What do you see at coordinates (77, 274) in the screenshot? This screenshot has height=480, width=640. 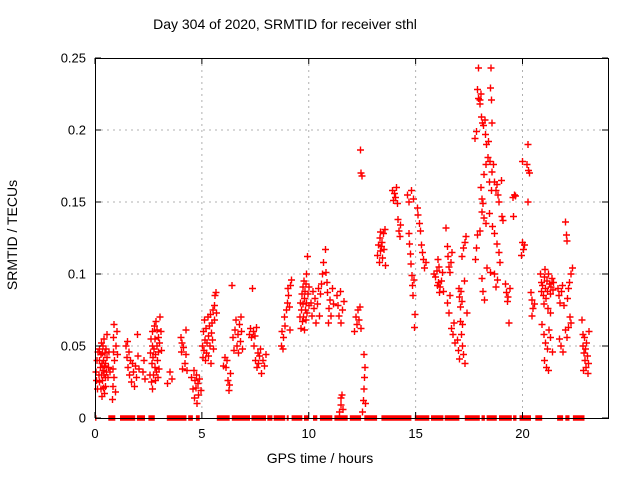 I see `y-tick-label: 0.1` at bounding box center [77, 274].